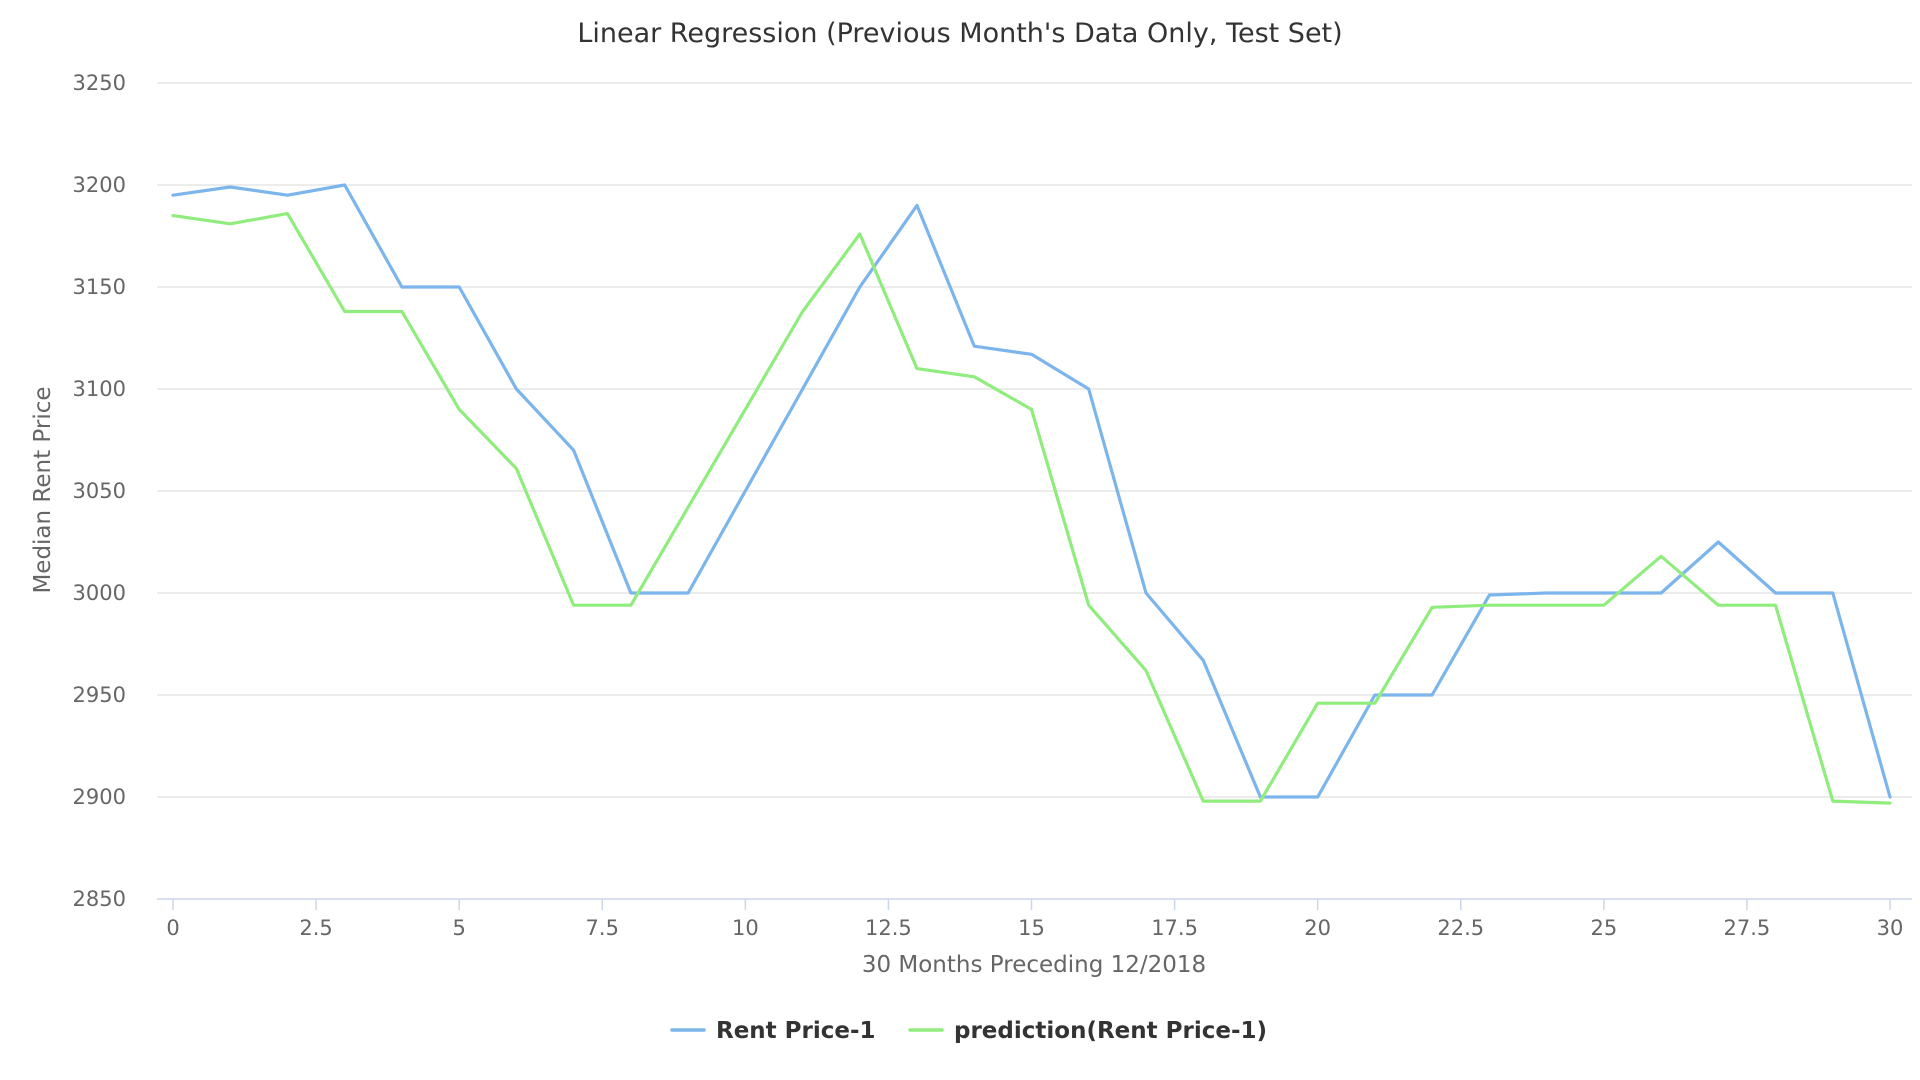 The height and width of the screenshot is (1080, 1920). Describe the element at coordinates (1110, 1031) in the screenshot. I see `legend-label: prediction(Rent Price-1)` at that location.